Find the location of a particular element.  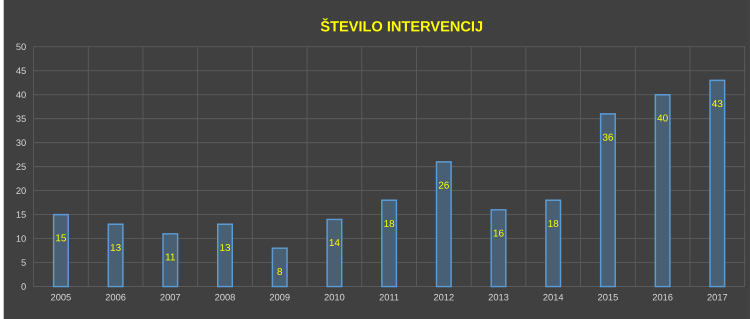

y-tick-label: 30 is located at coordinates (21, 142).